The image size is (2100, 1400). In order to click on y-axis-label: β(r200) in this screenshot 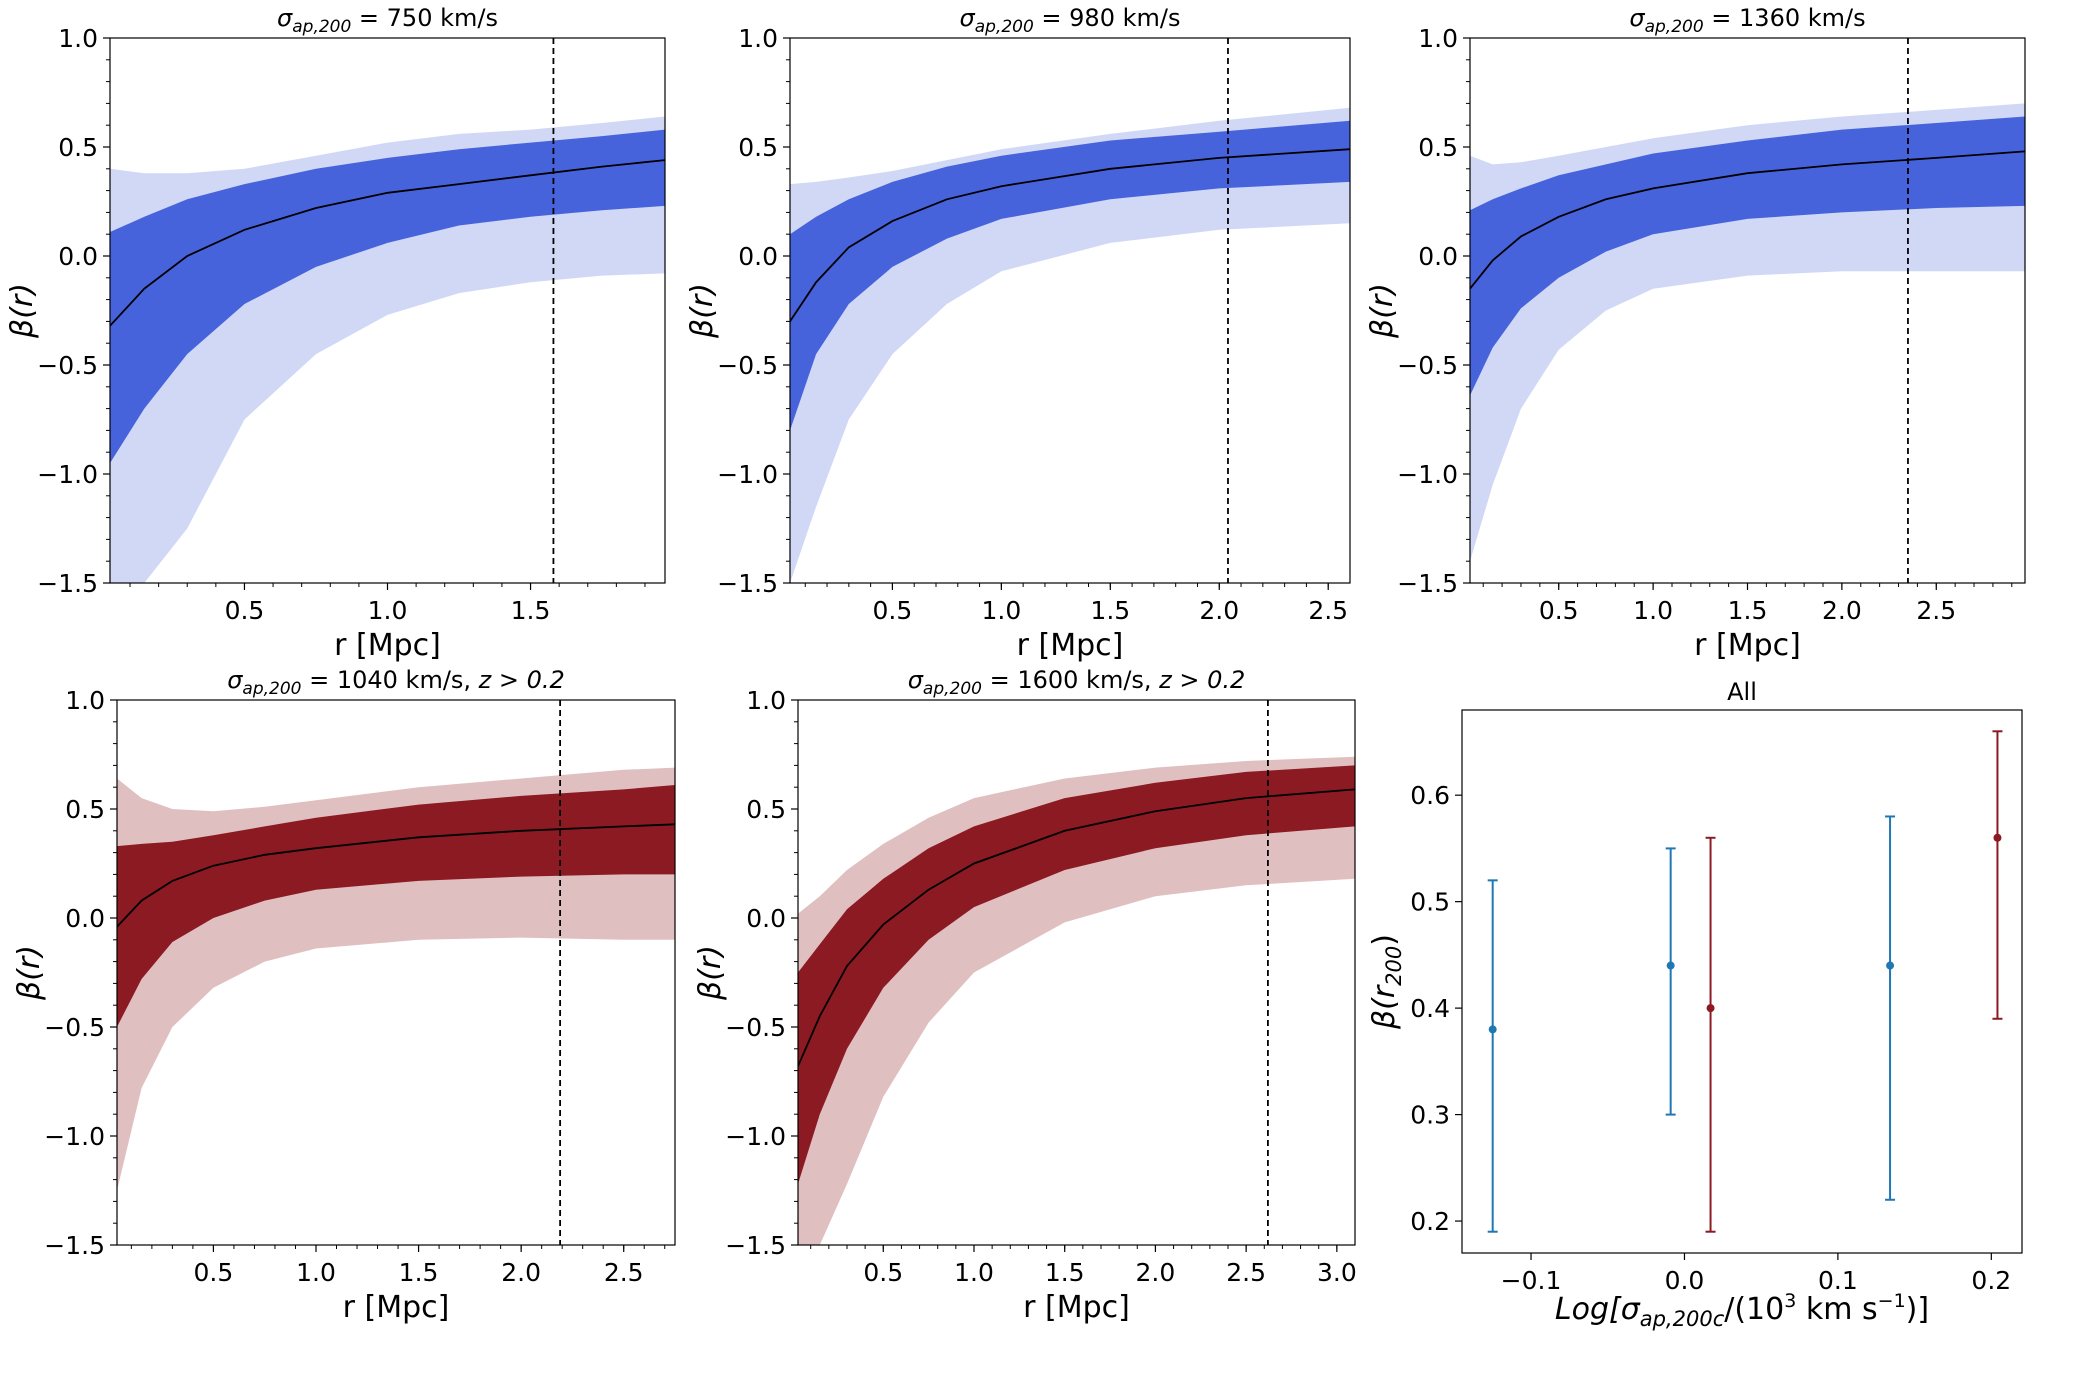, I will do `click(1386, 982)`.